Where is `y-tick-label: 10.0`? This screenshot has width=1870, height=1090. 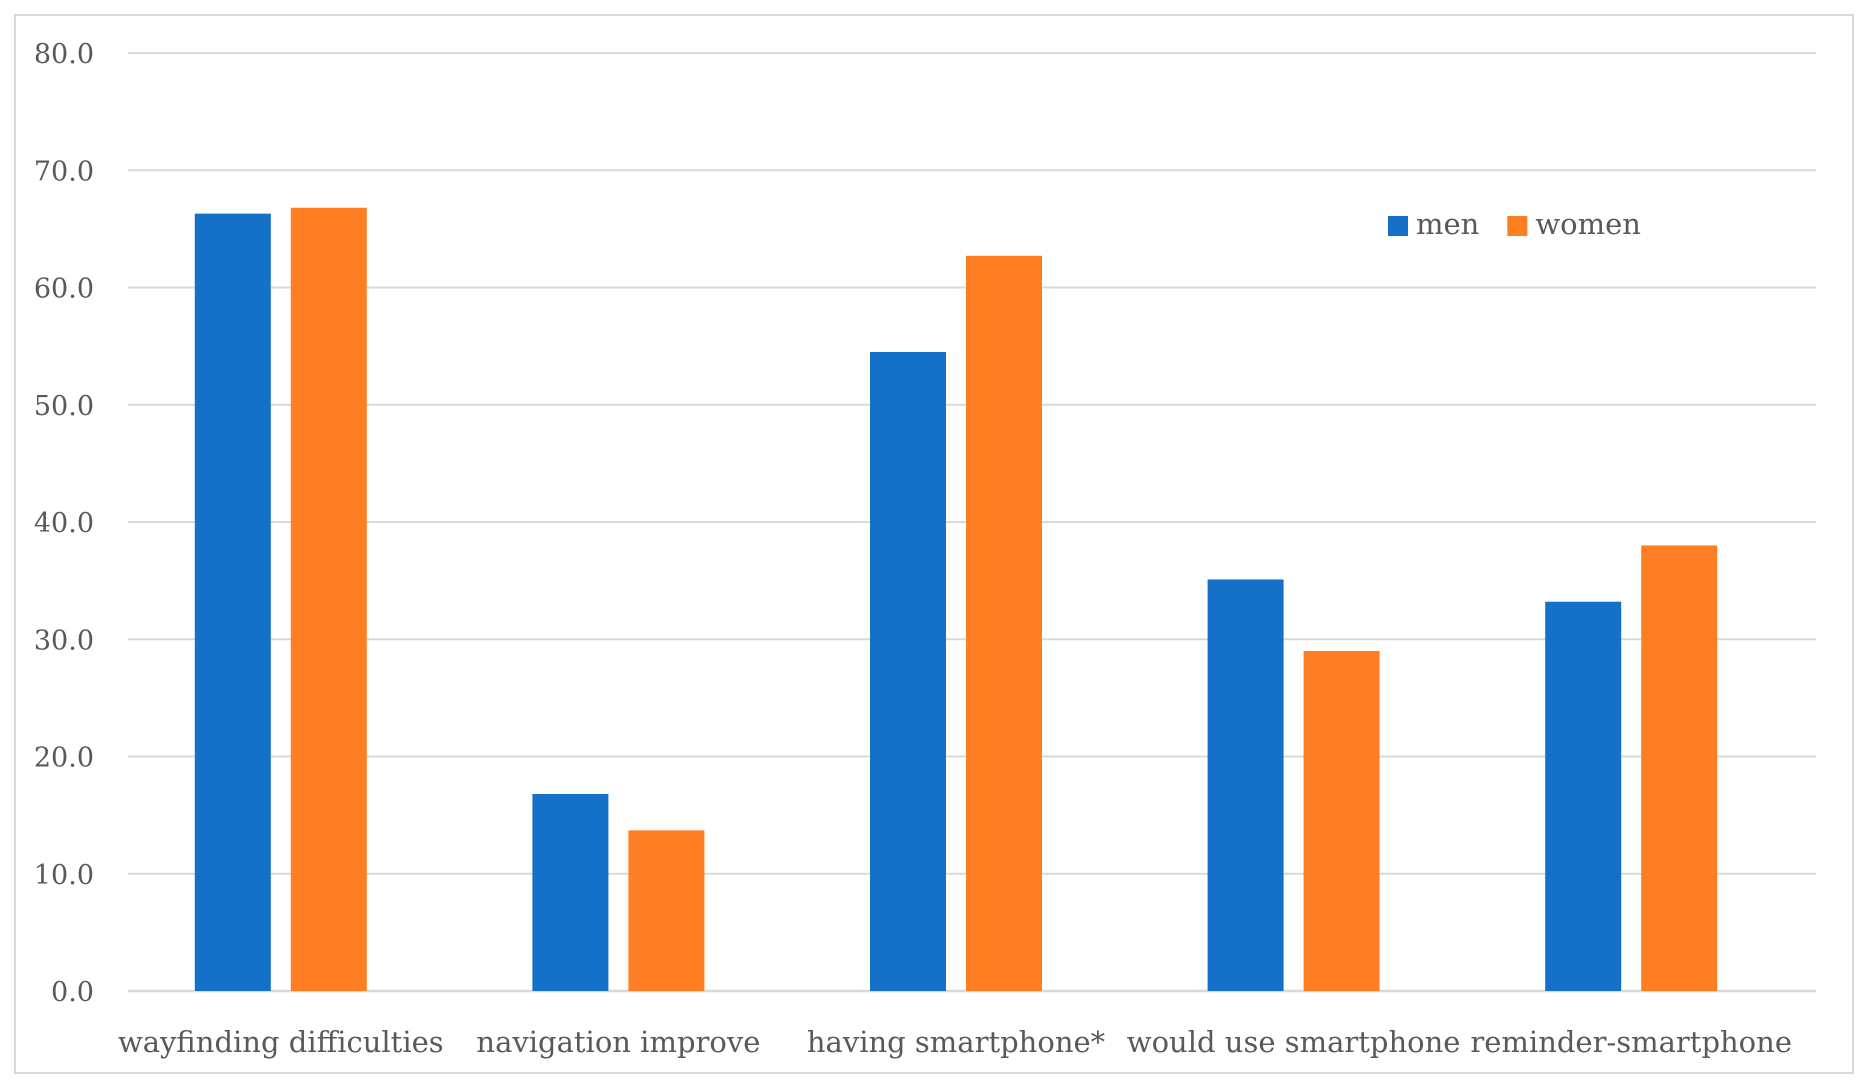 y-tick-label: 10.0 is located at coordinates (64, 875).